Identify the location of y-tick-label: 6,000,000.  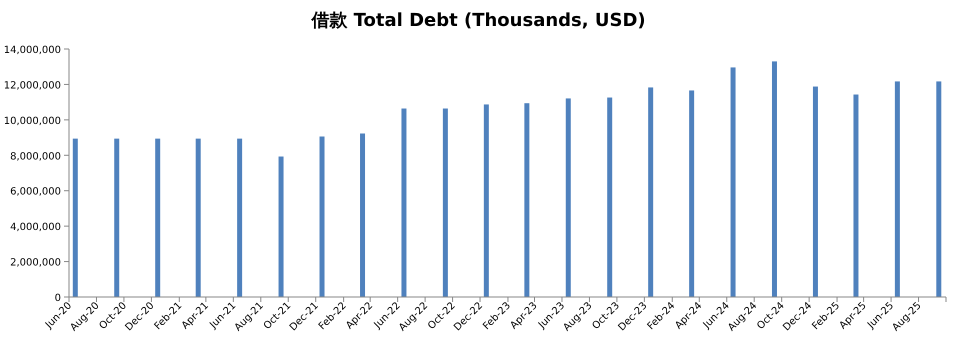
(35, 192).